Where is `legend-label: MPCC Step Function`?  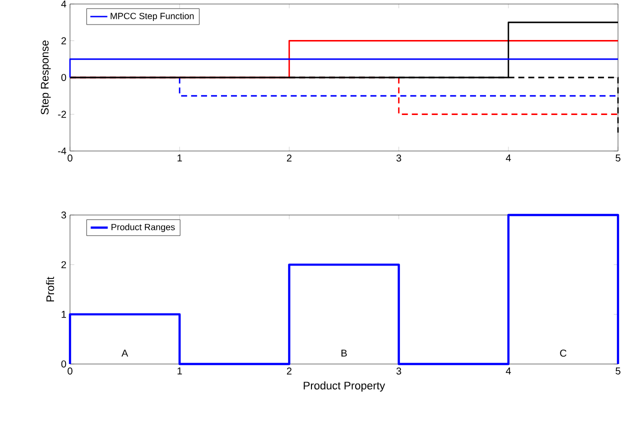 legend-label: MPCC Step Function is located at coordinates (152, 16).